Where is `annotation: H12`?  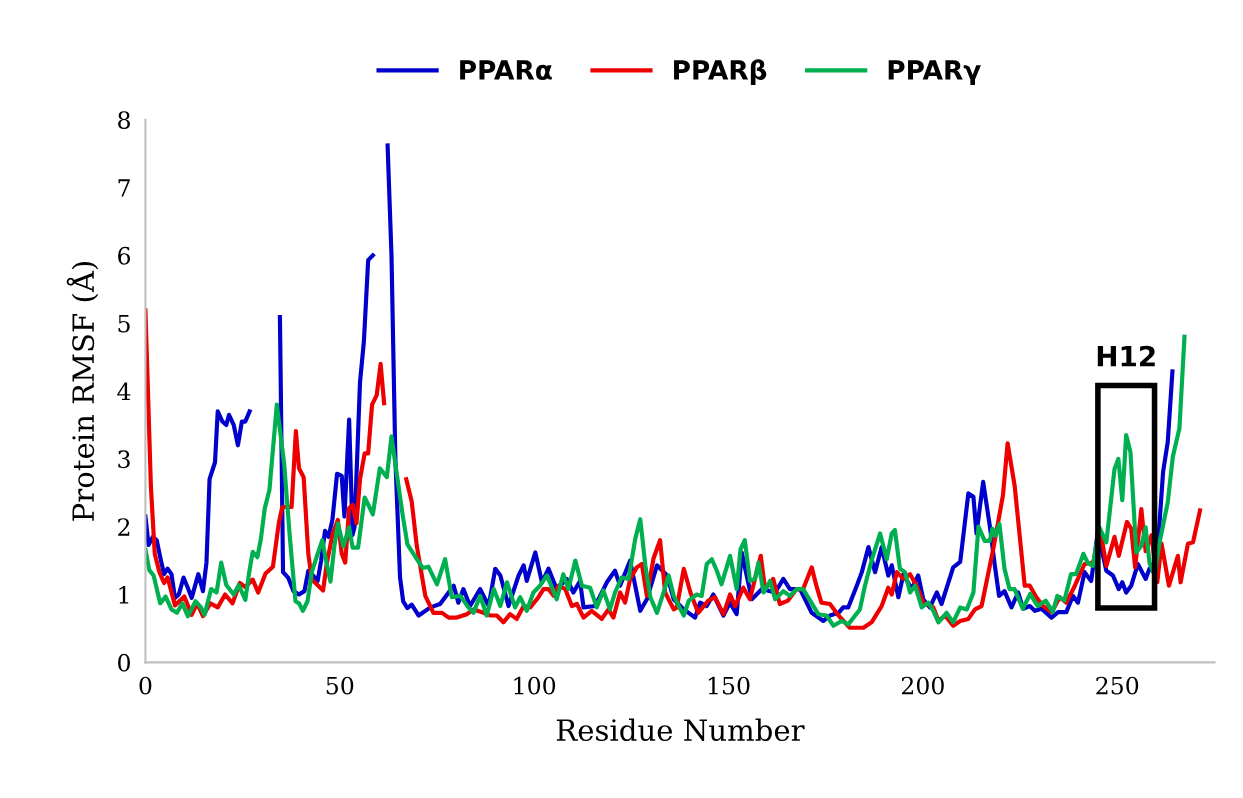
annotation: H12 is located at coordinates (1126, 356).